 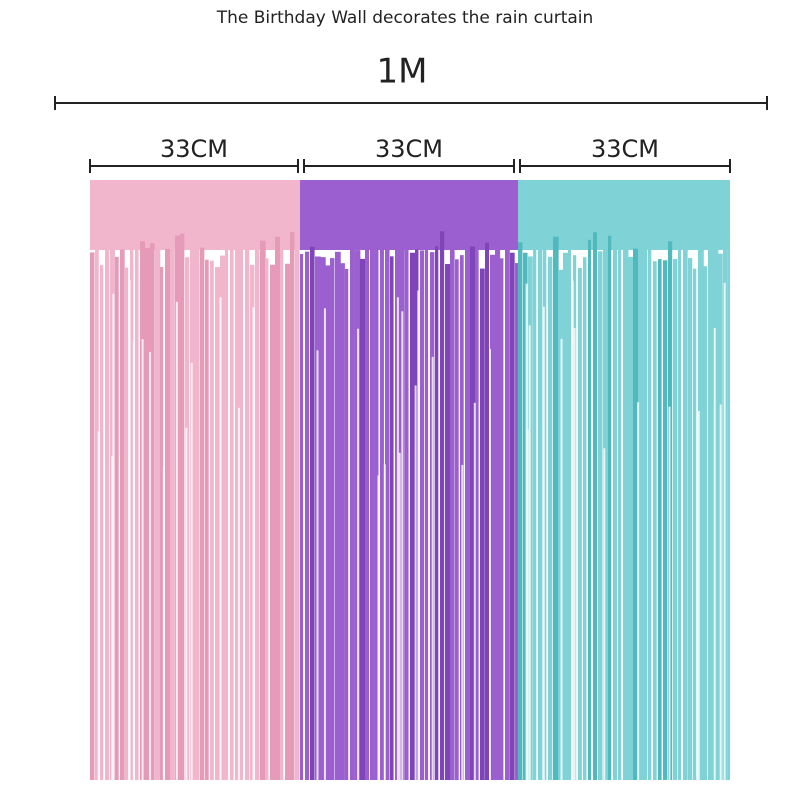 I want to click on curtain-top, so click(x=195, y=215).